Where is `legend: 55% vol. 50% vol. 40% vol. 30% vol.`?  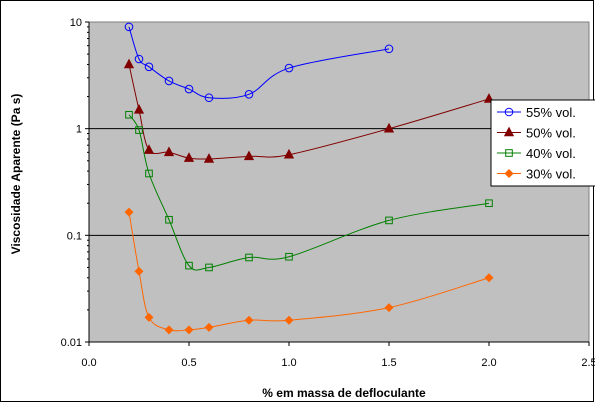
legend: 55% vol. 50% vol. 40% vol. 30% vol. is located at coordinates (542, 143).